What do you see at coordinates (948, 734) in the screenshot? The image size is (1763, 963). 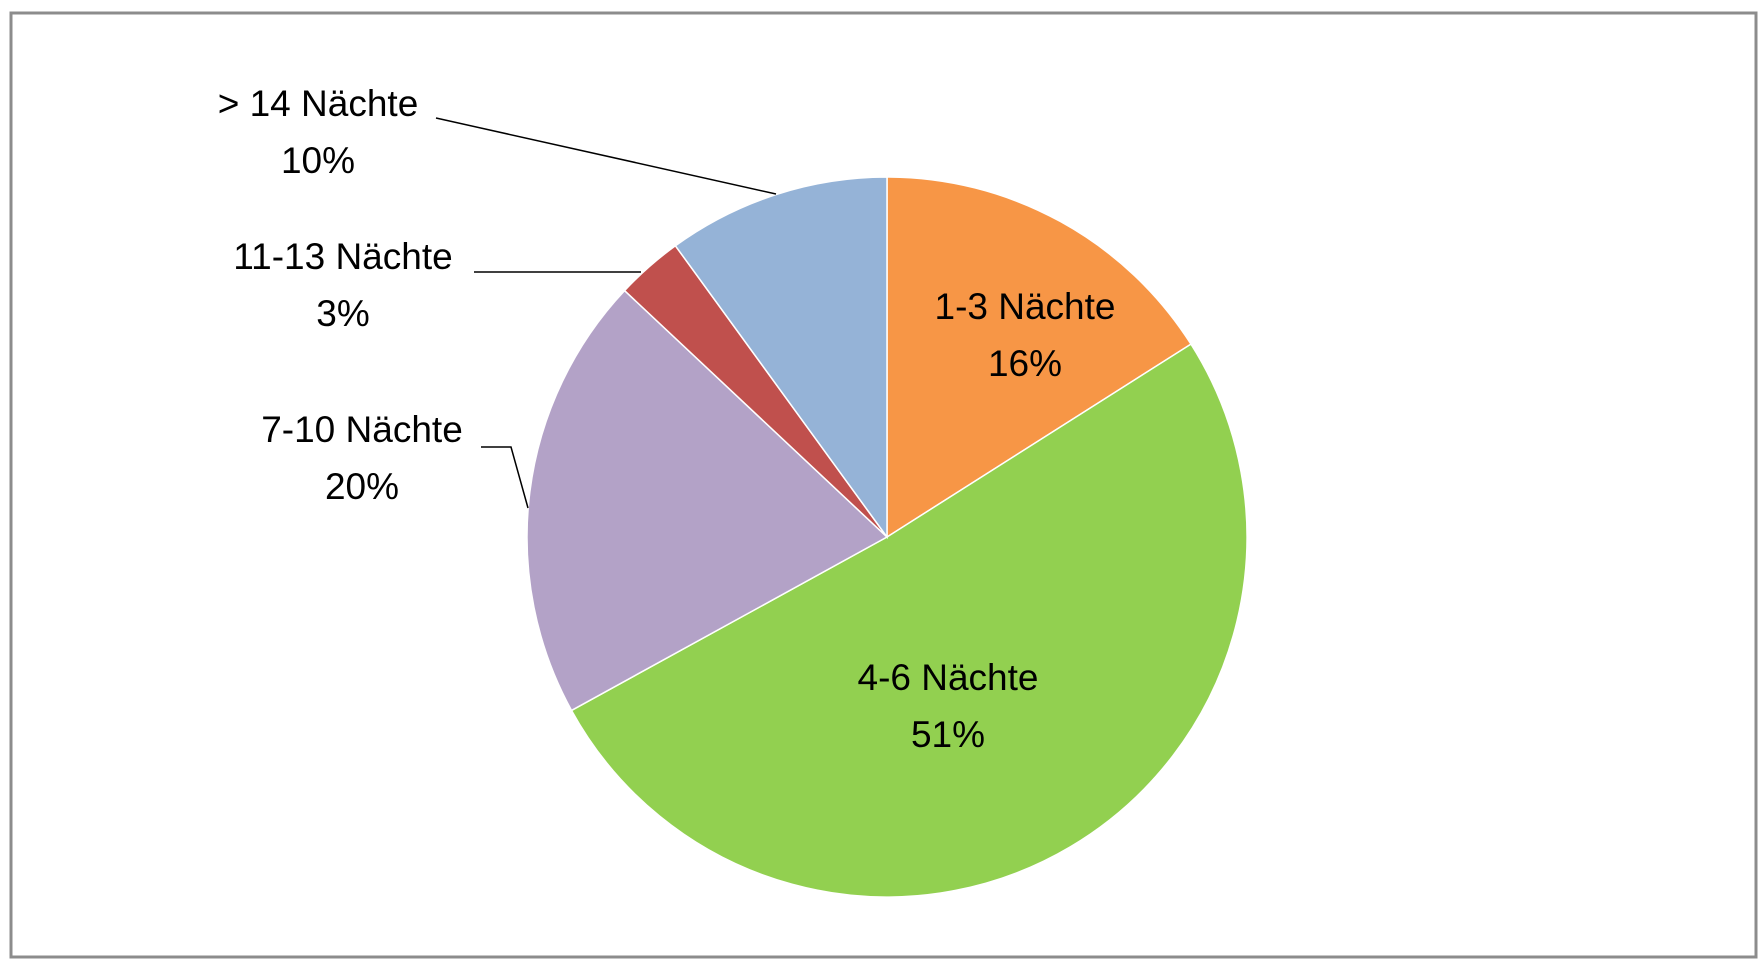 I see `slice-value-label: 51%` at bounding box center [948, 734].